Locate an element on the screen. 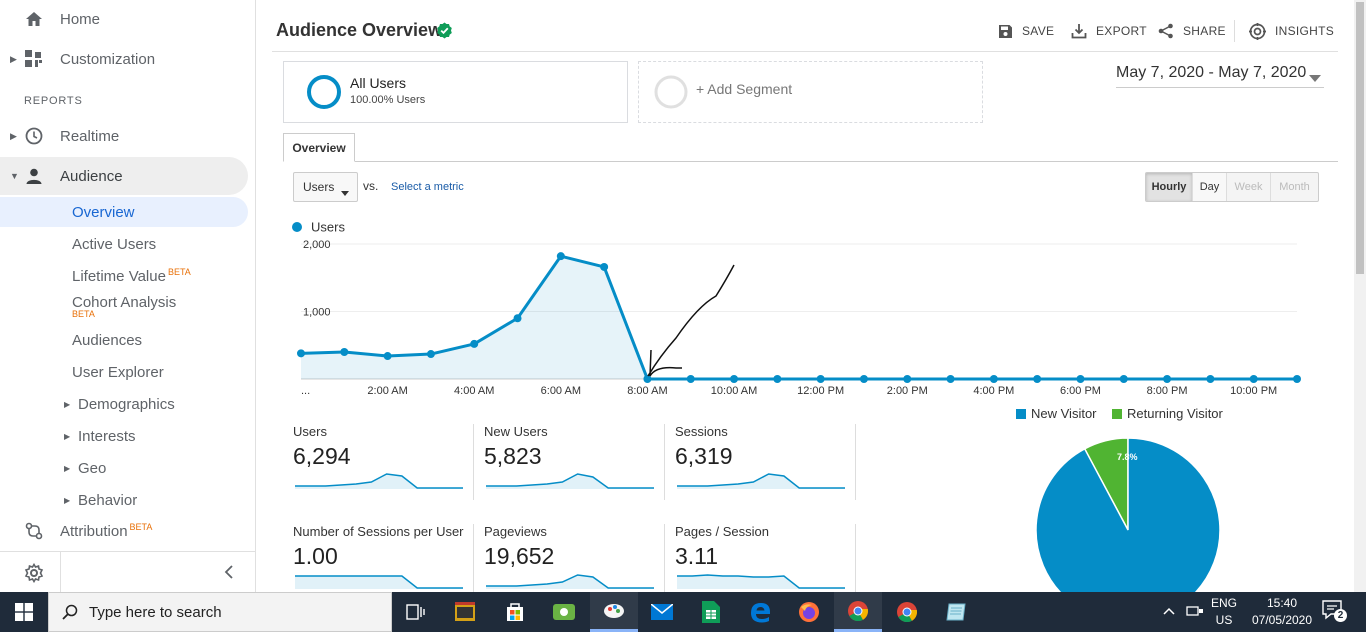 This screenshot has width=1366, height=632. sidebar-item-overview: Overview is located at coordinates (124, 212).